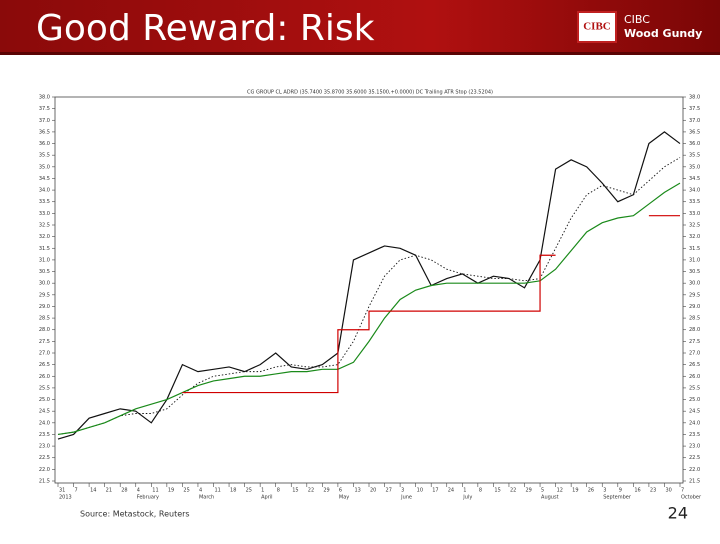 This screenshot has height=544, width=720. Describe the element at coordinates (637, 491) in the screenshot. I see `x-tick-label: 16` at that location.